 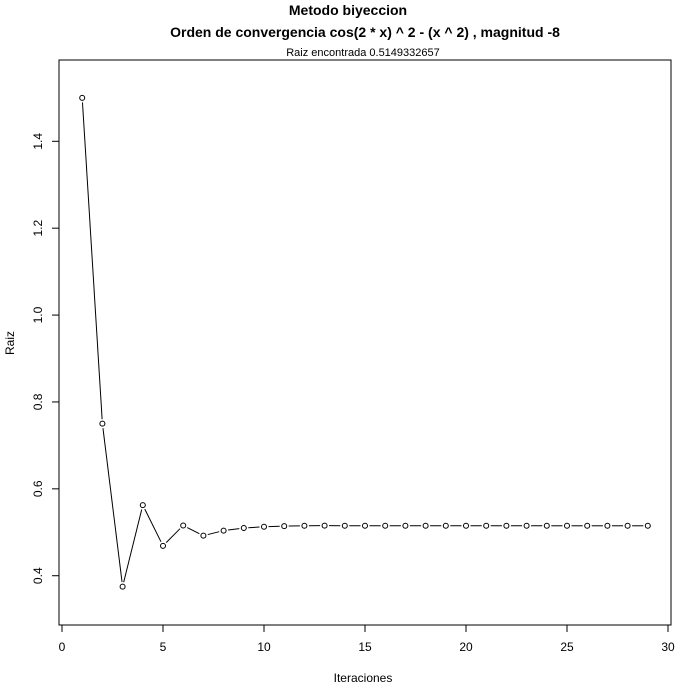 What do you see at coordinates (38, 141) in the screenshot?
I see `y-tick-label: 1.4` at bounding box center [38, 141].